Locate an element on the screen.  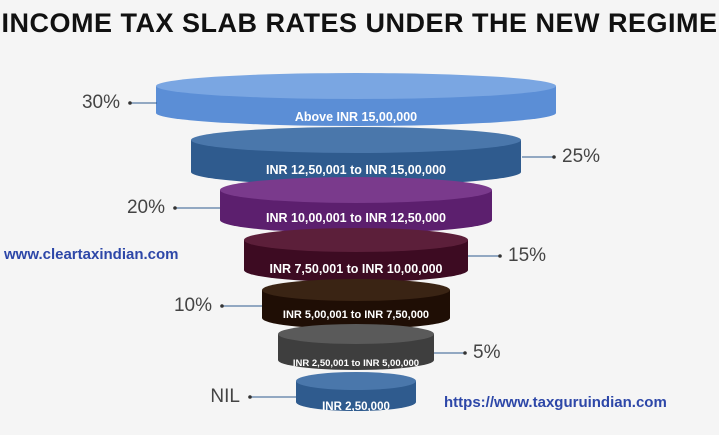
slab-label: INR 12,50,001 to INR 15,00,000 is located at coordinates (356, 170).